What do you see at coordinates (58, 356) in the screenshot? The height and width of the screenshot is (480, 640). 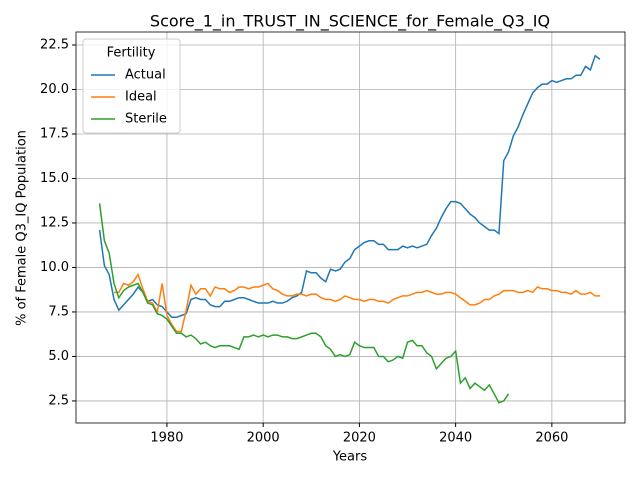 I see `y-tick-label: 5.0` at bounding box center [58, 356].